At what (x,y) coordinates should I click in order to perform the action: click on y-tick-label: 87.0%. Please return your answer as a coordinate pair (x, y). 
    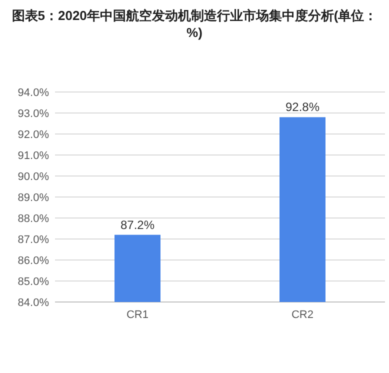
    Looking at the image, I should click on (34, 240).